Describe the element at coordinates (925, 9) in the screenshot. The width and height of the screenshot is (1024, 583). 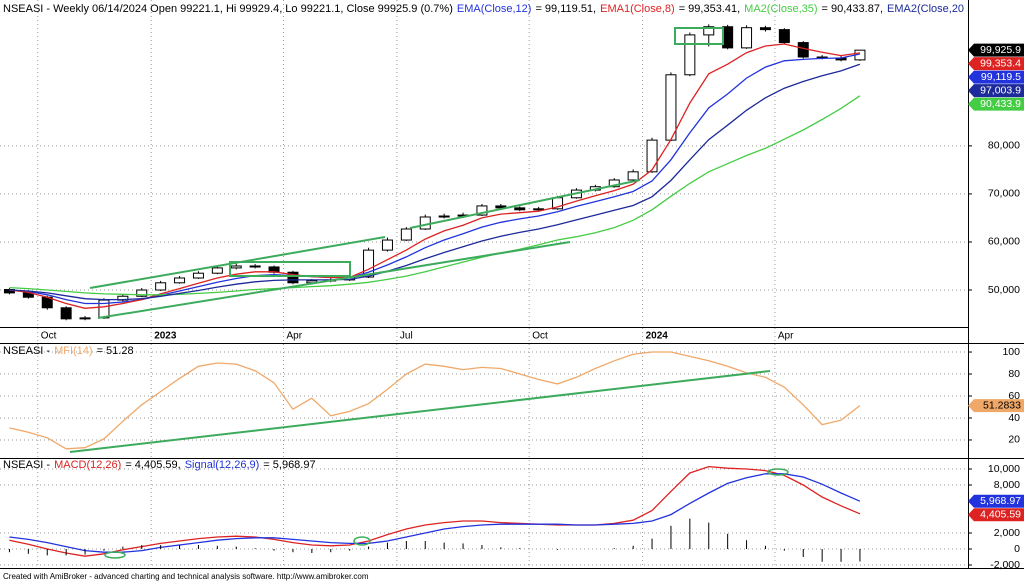
I see `legend-entry: EMA2(Close,20` at that location.